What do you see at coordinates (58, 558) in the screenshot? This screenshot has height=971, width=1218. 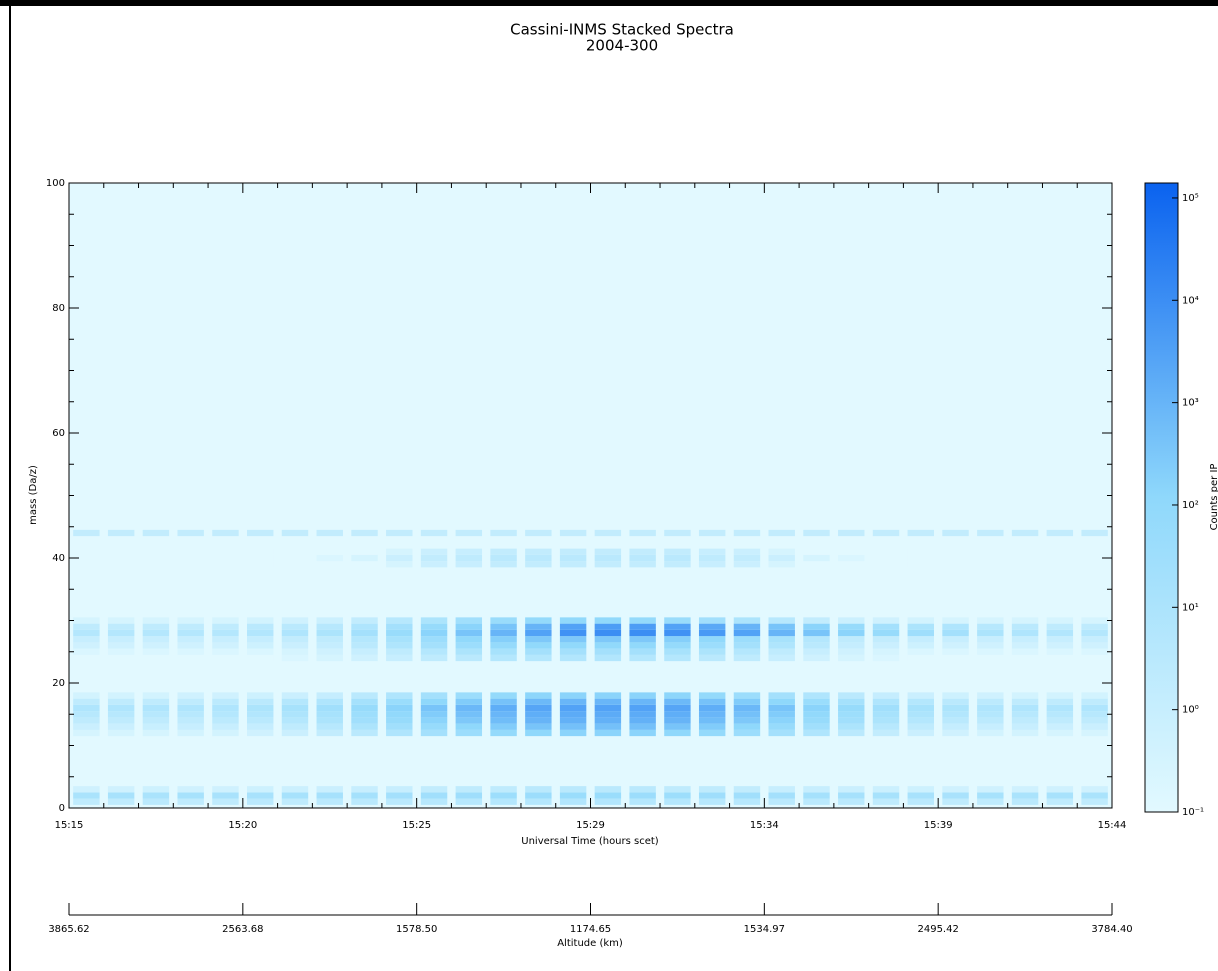 I see `y-tick-label: 40` at bounding box center [58, 558].